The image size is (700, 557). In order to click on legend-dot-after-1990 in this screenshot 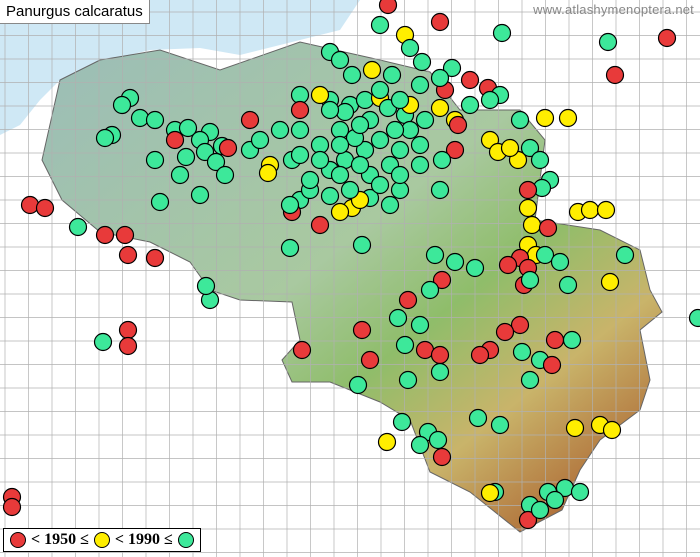, I will do `click(185, 540)`.